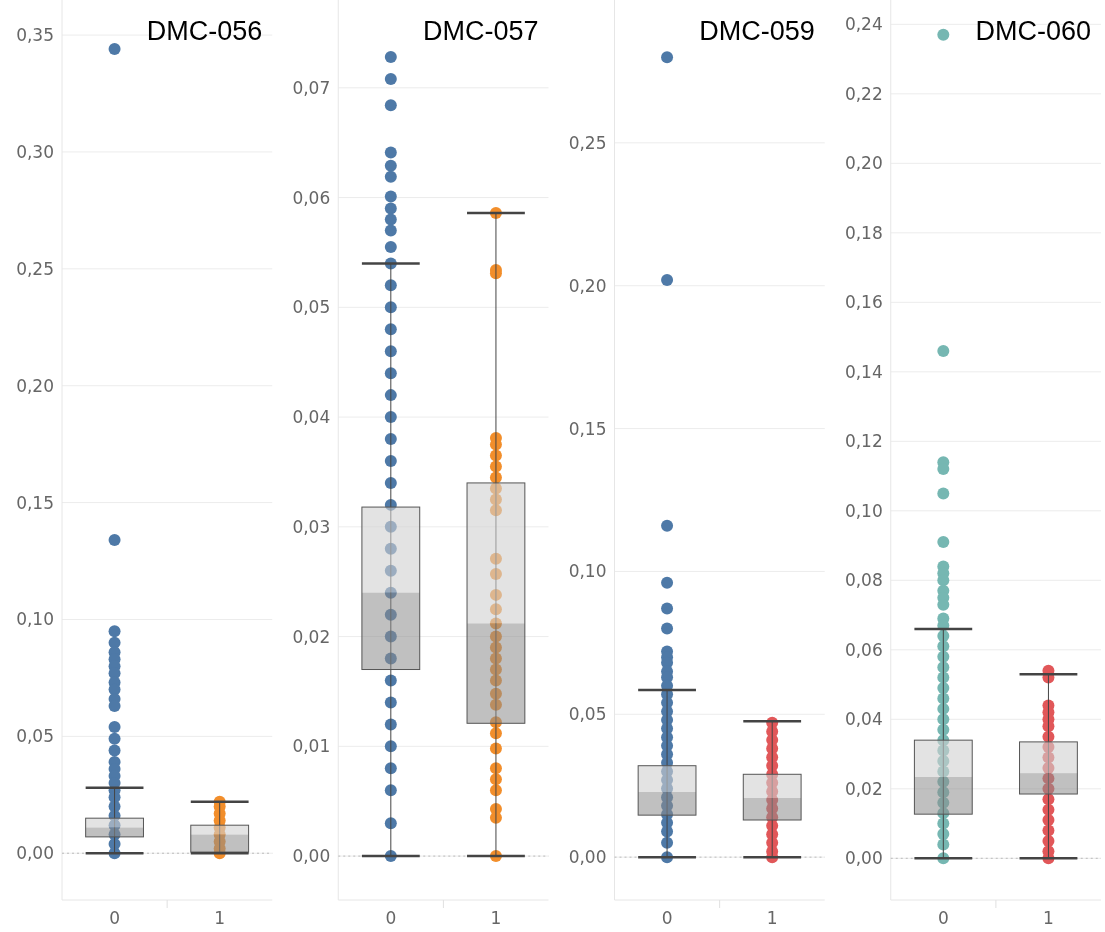  I want to click on y-tick-label: 0,22, so click(863, 93).